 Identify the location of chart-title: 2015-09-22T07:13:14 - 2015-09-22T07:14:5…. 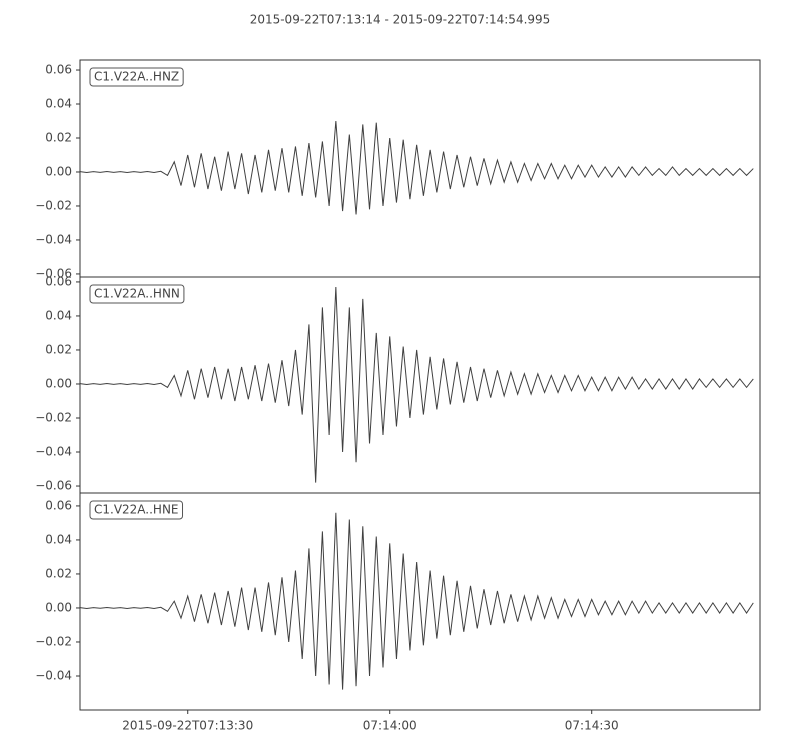
(400, 20).